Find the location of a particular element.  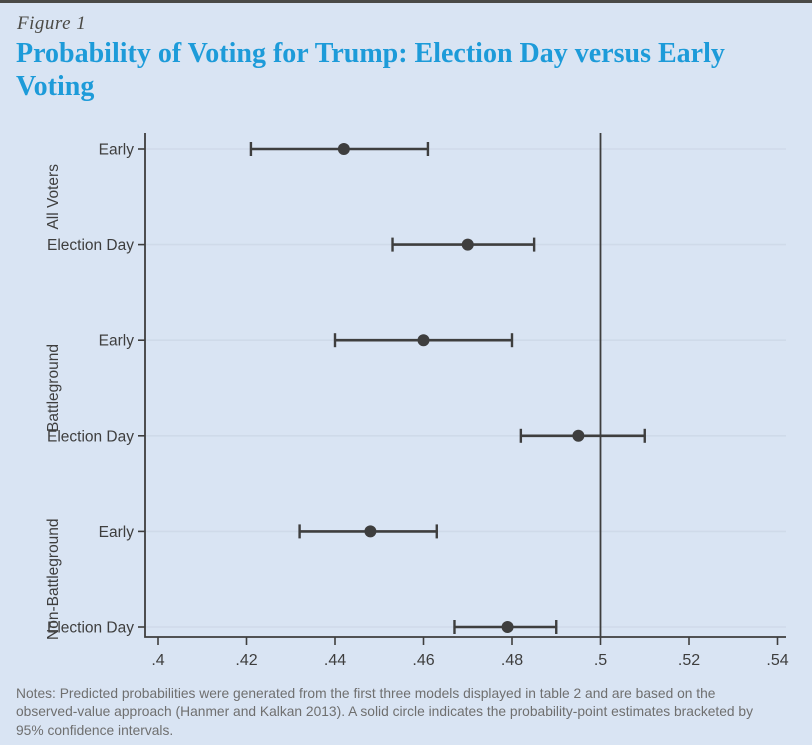

x-tick-label: .5 is located at coordinates (600, 660).